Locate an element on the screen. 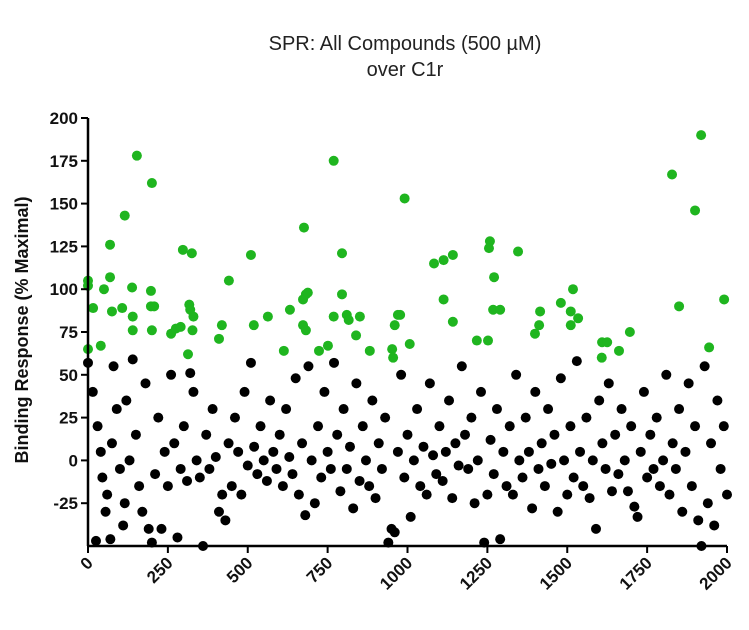 The height and width of the screenshot is (630, 749). y-tick-label: 50 is located at coordinates (68, 375).